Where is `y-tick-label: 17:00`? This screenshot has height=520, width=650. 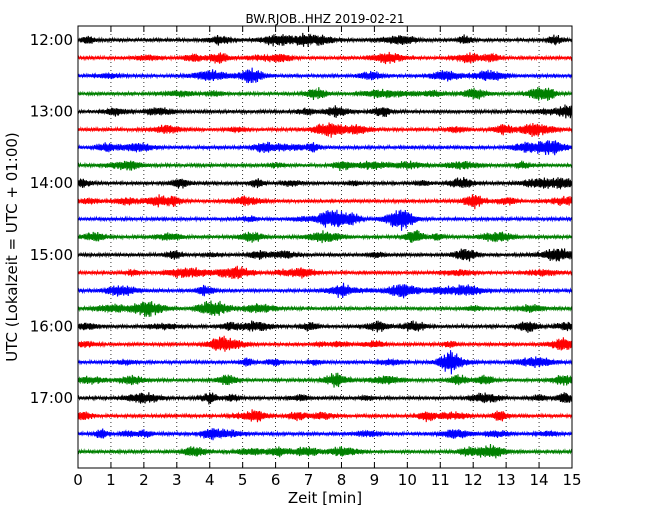 y-tick-label: 17:00 is located at coordinates (51, 398).